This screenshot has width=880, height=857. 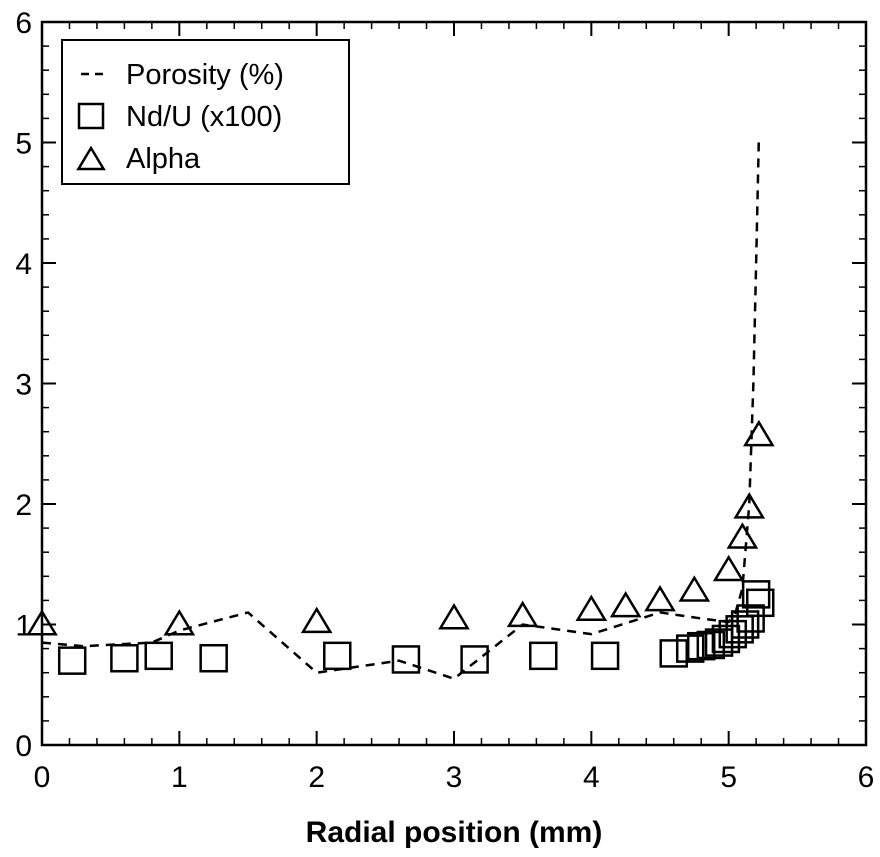 I want to click on legend-swatch-square, so click(x=91, y=116).